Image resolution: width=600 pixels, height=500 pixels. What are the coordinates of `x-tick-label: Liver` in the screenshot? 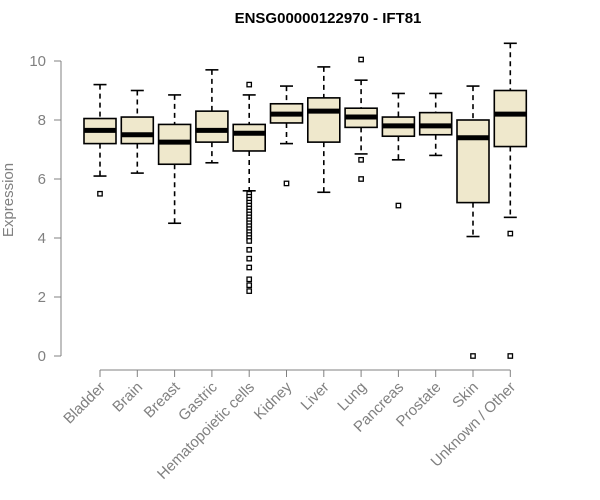 It's located at (315, 396).